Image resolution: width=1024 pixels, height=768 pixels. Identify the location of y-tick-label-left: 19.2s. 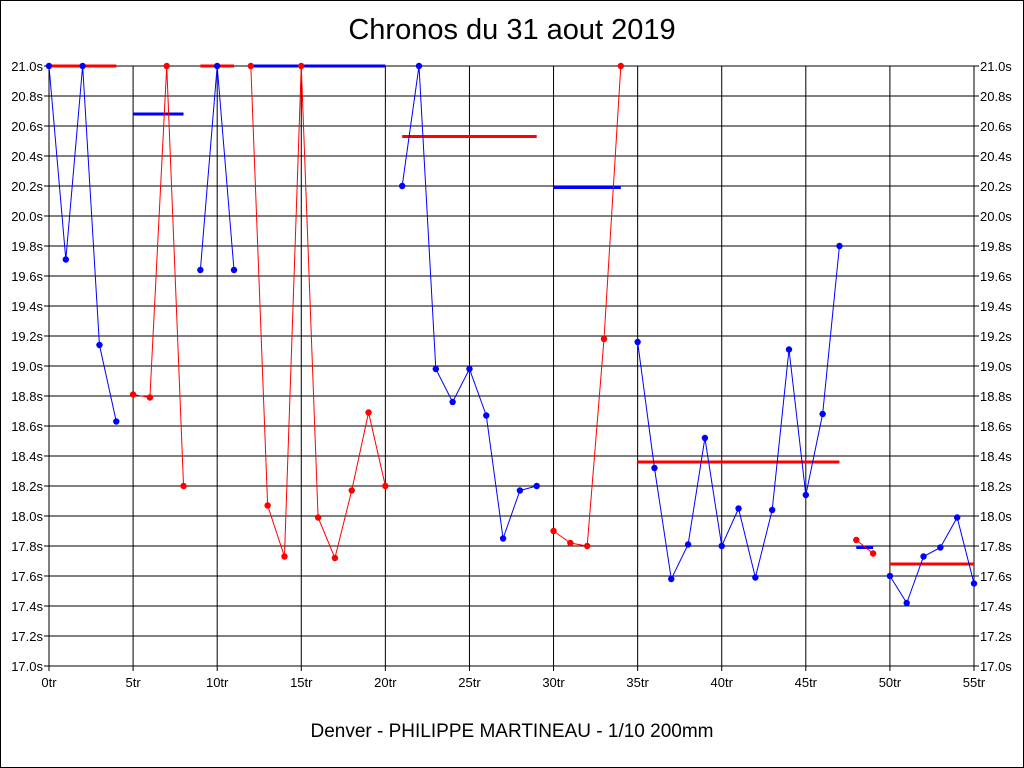
(27, 336).